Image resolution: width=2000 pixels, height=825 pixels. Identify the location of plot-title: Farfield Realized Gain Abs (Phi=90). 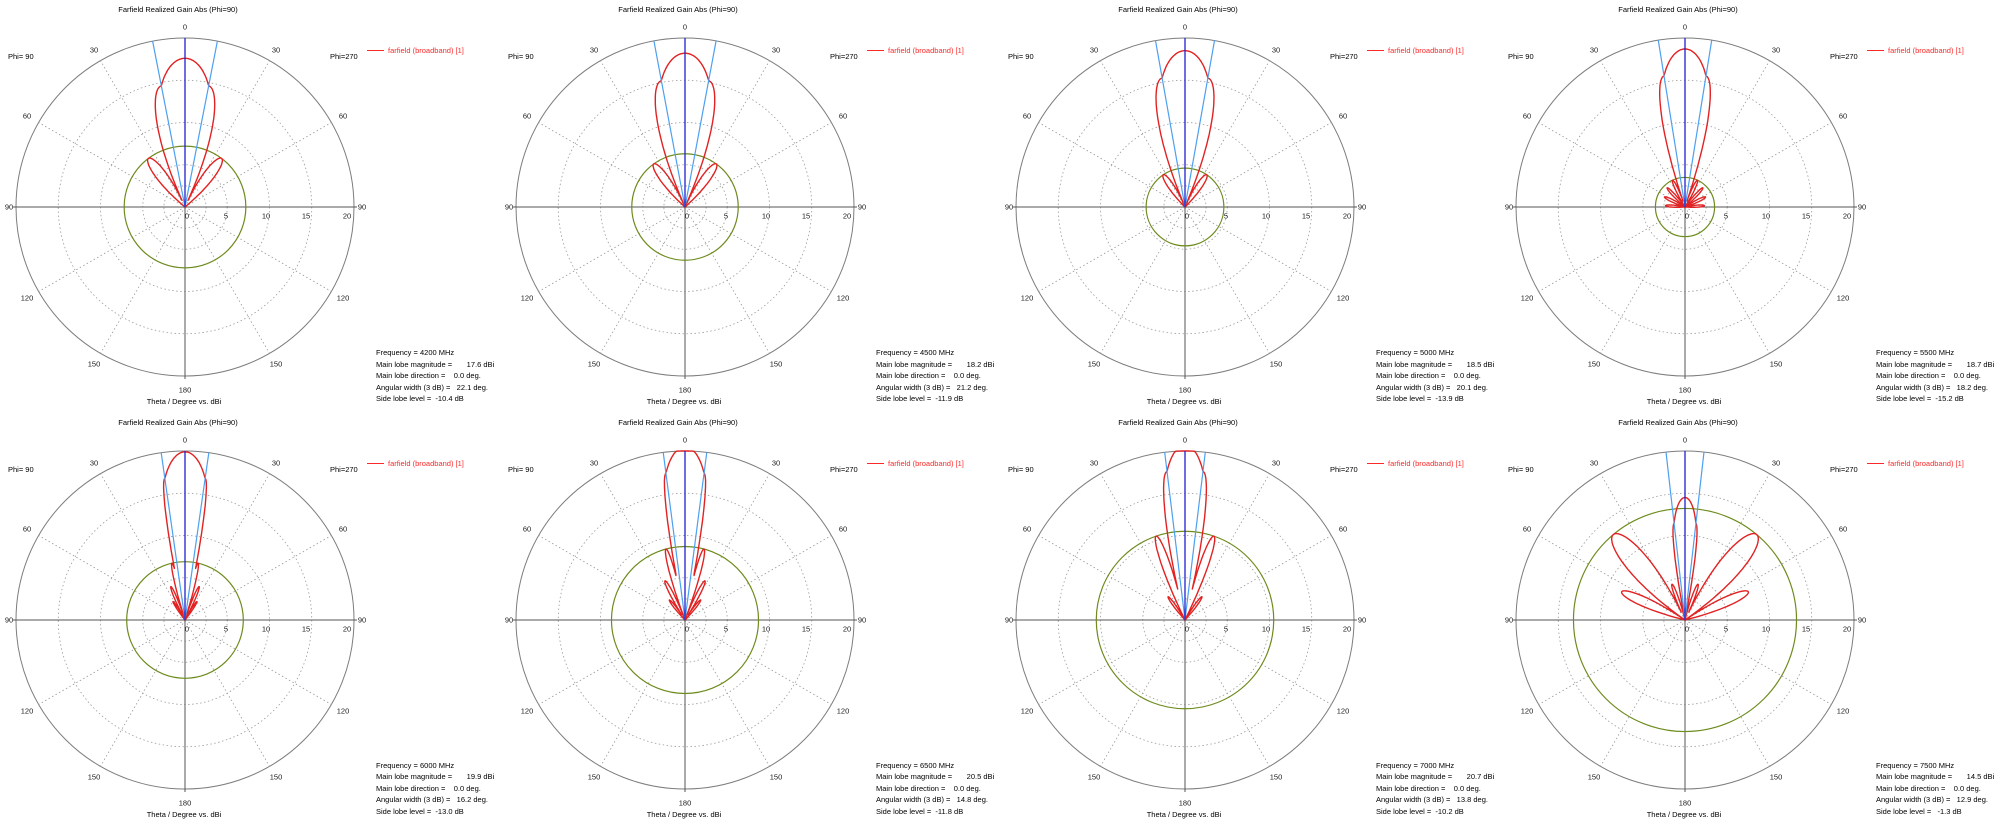
(178, 9).